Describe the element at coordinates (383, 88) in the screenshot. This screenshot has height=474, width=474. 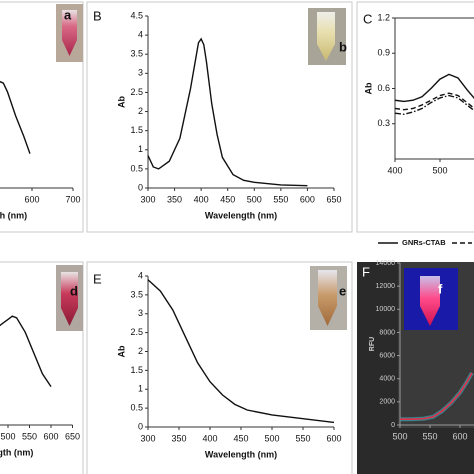
I see `y-tick-label: 0.6` at that location.